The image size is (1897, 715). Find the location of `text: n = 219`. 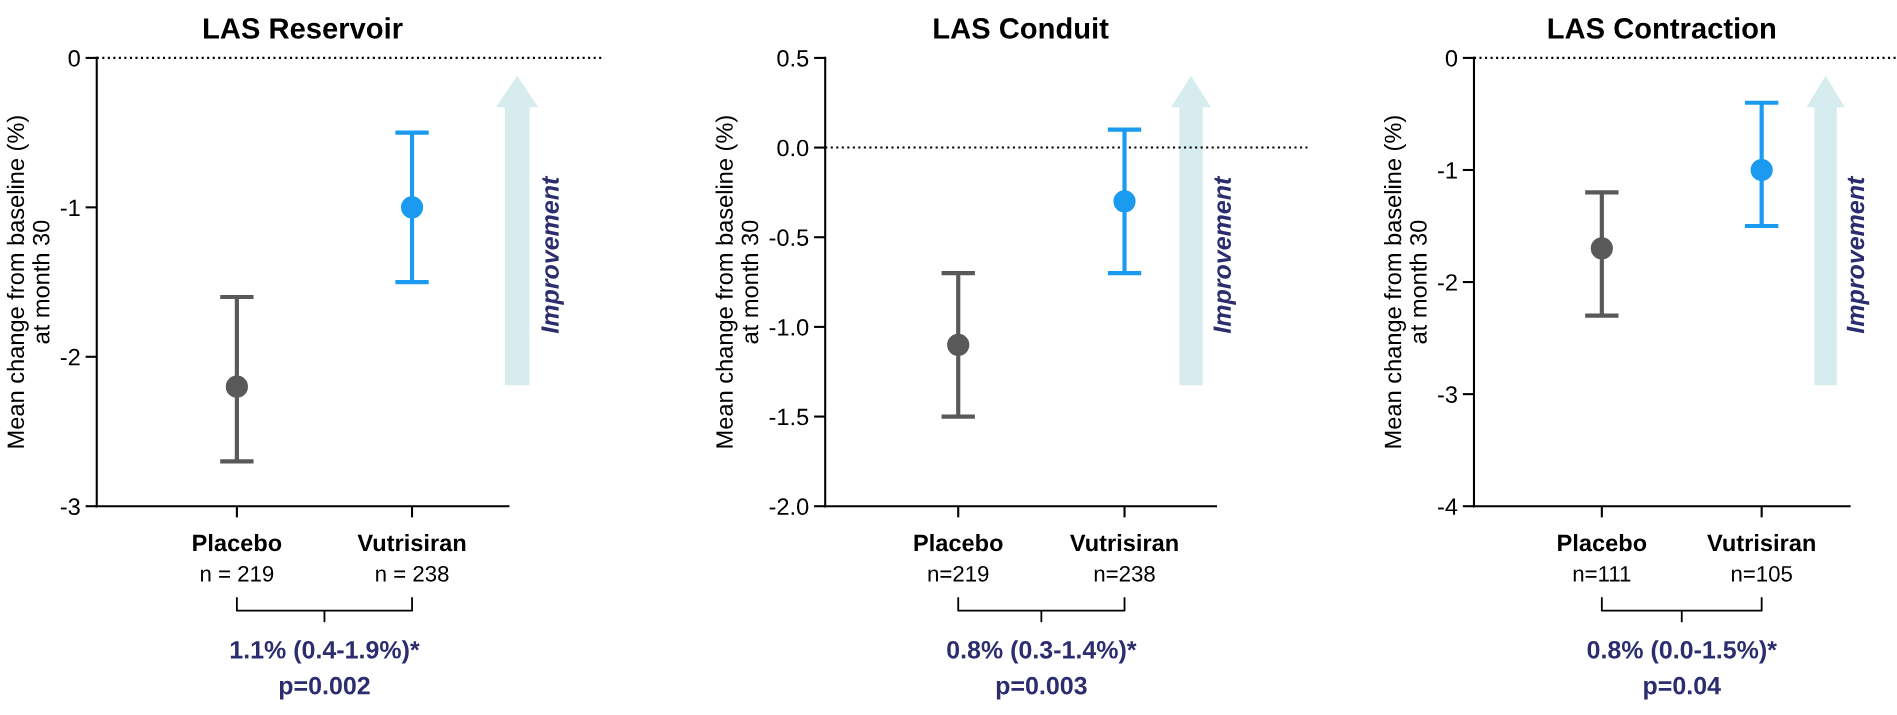

text: n = 219 is located at coordinates (237, 573).